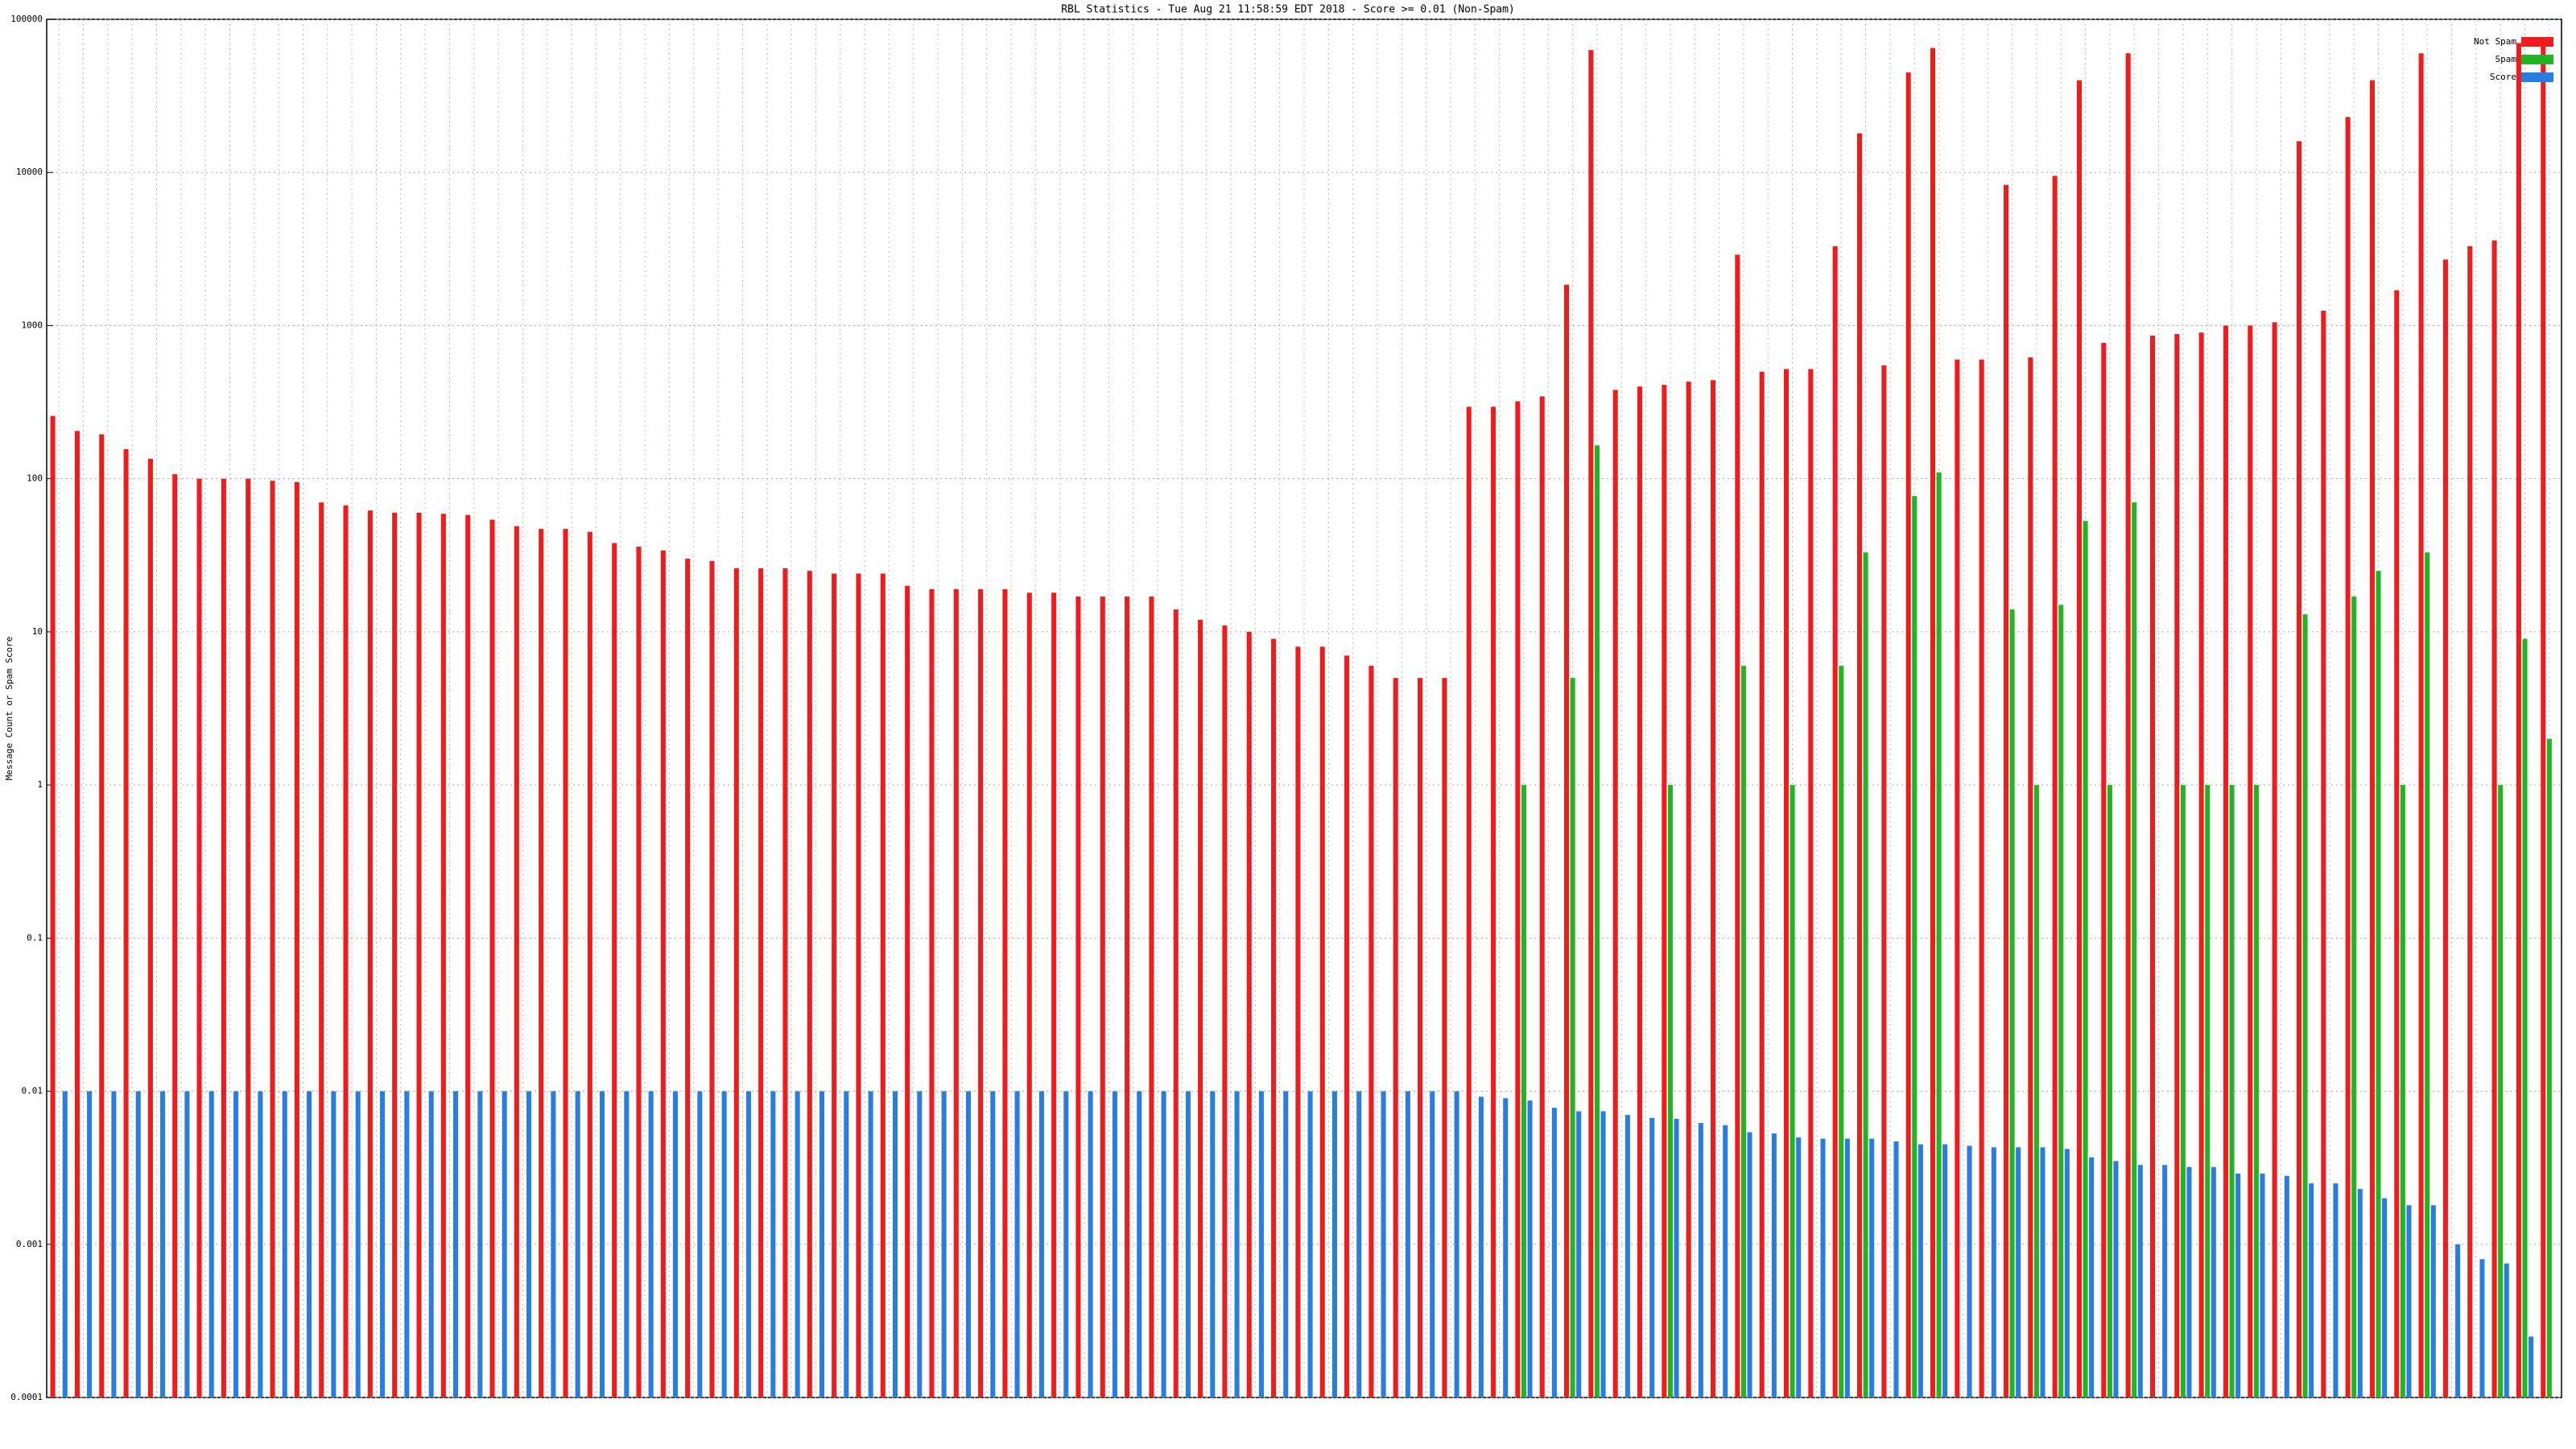  Describe the element at coordinates (29, 172) in the screenshot. I see `y-tick-label: 10000` at that location.